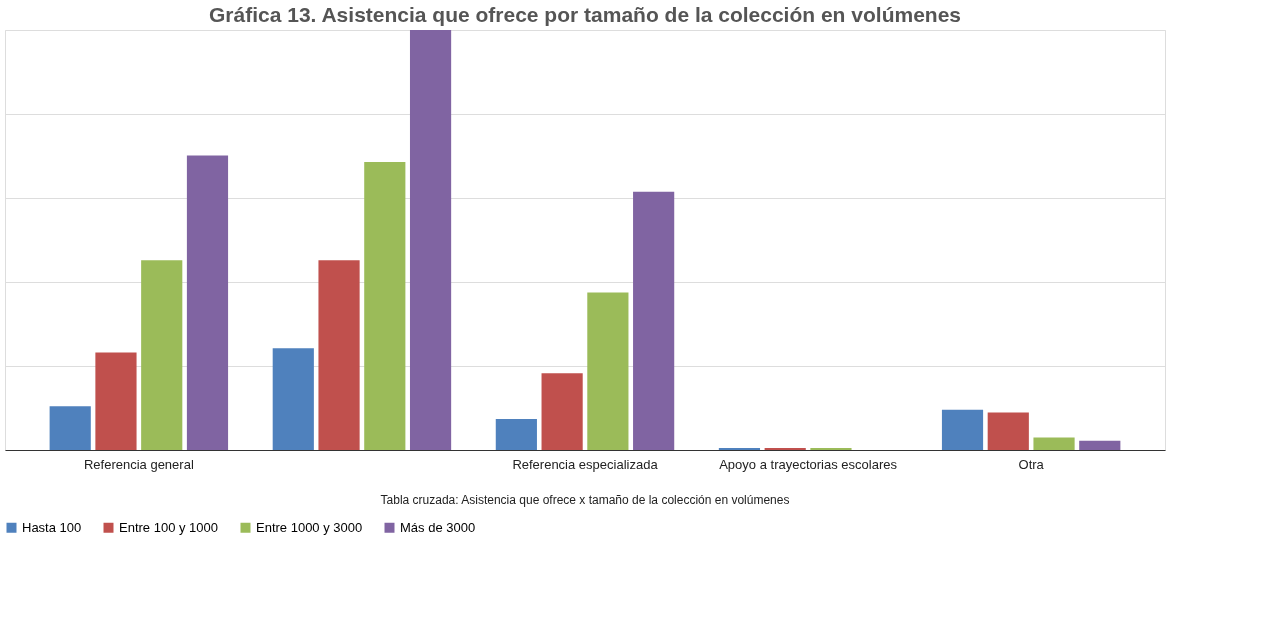 This screenshot has height=635, width=1287. Describe the element at coordinates (138, 464) in the screenshot. I see `x-tick-label: Referencia general` at that location.